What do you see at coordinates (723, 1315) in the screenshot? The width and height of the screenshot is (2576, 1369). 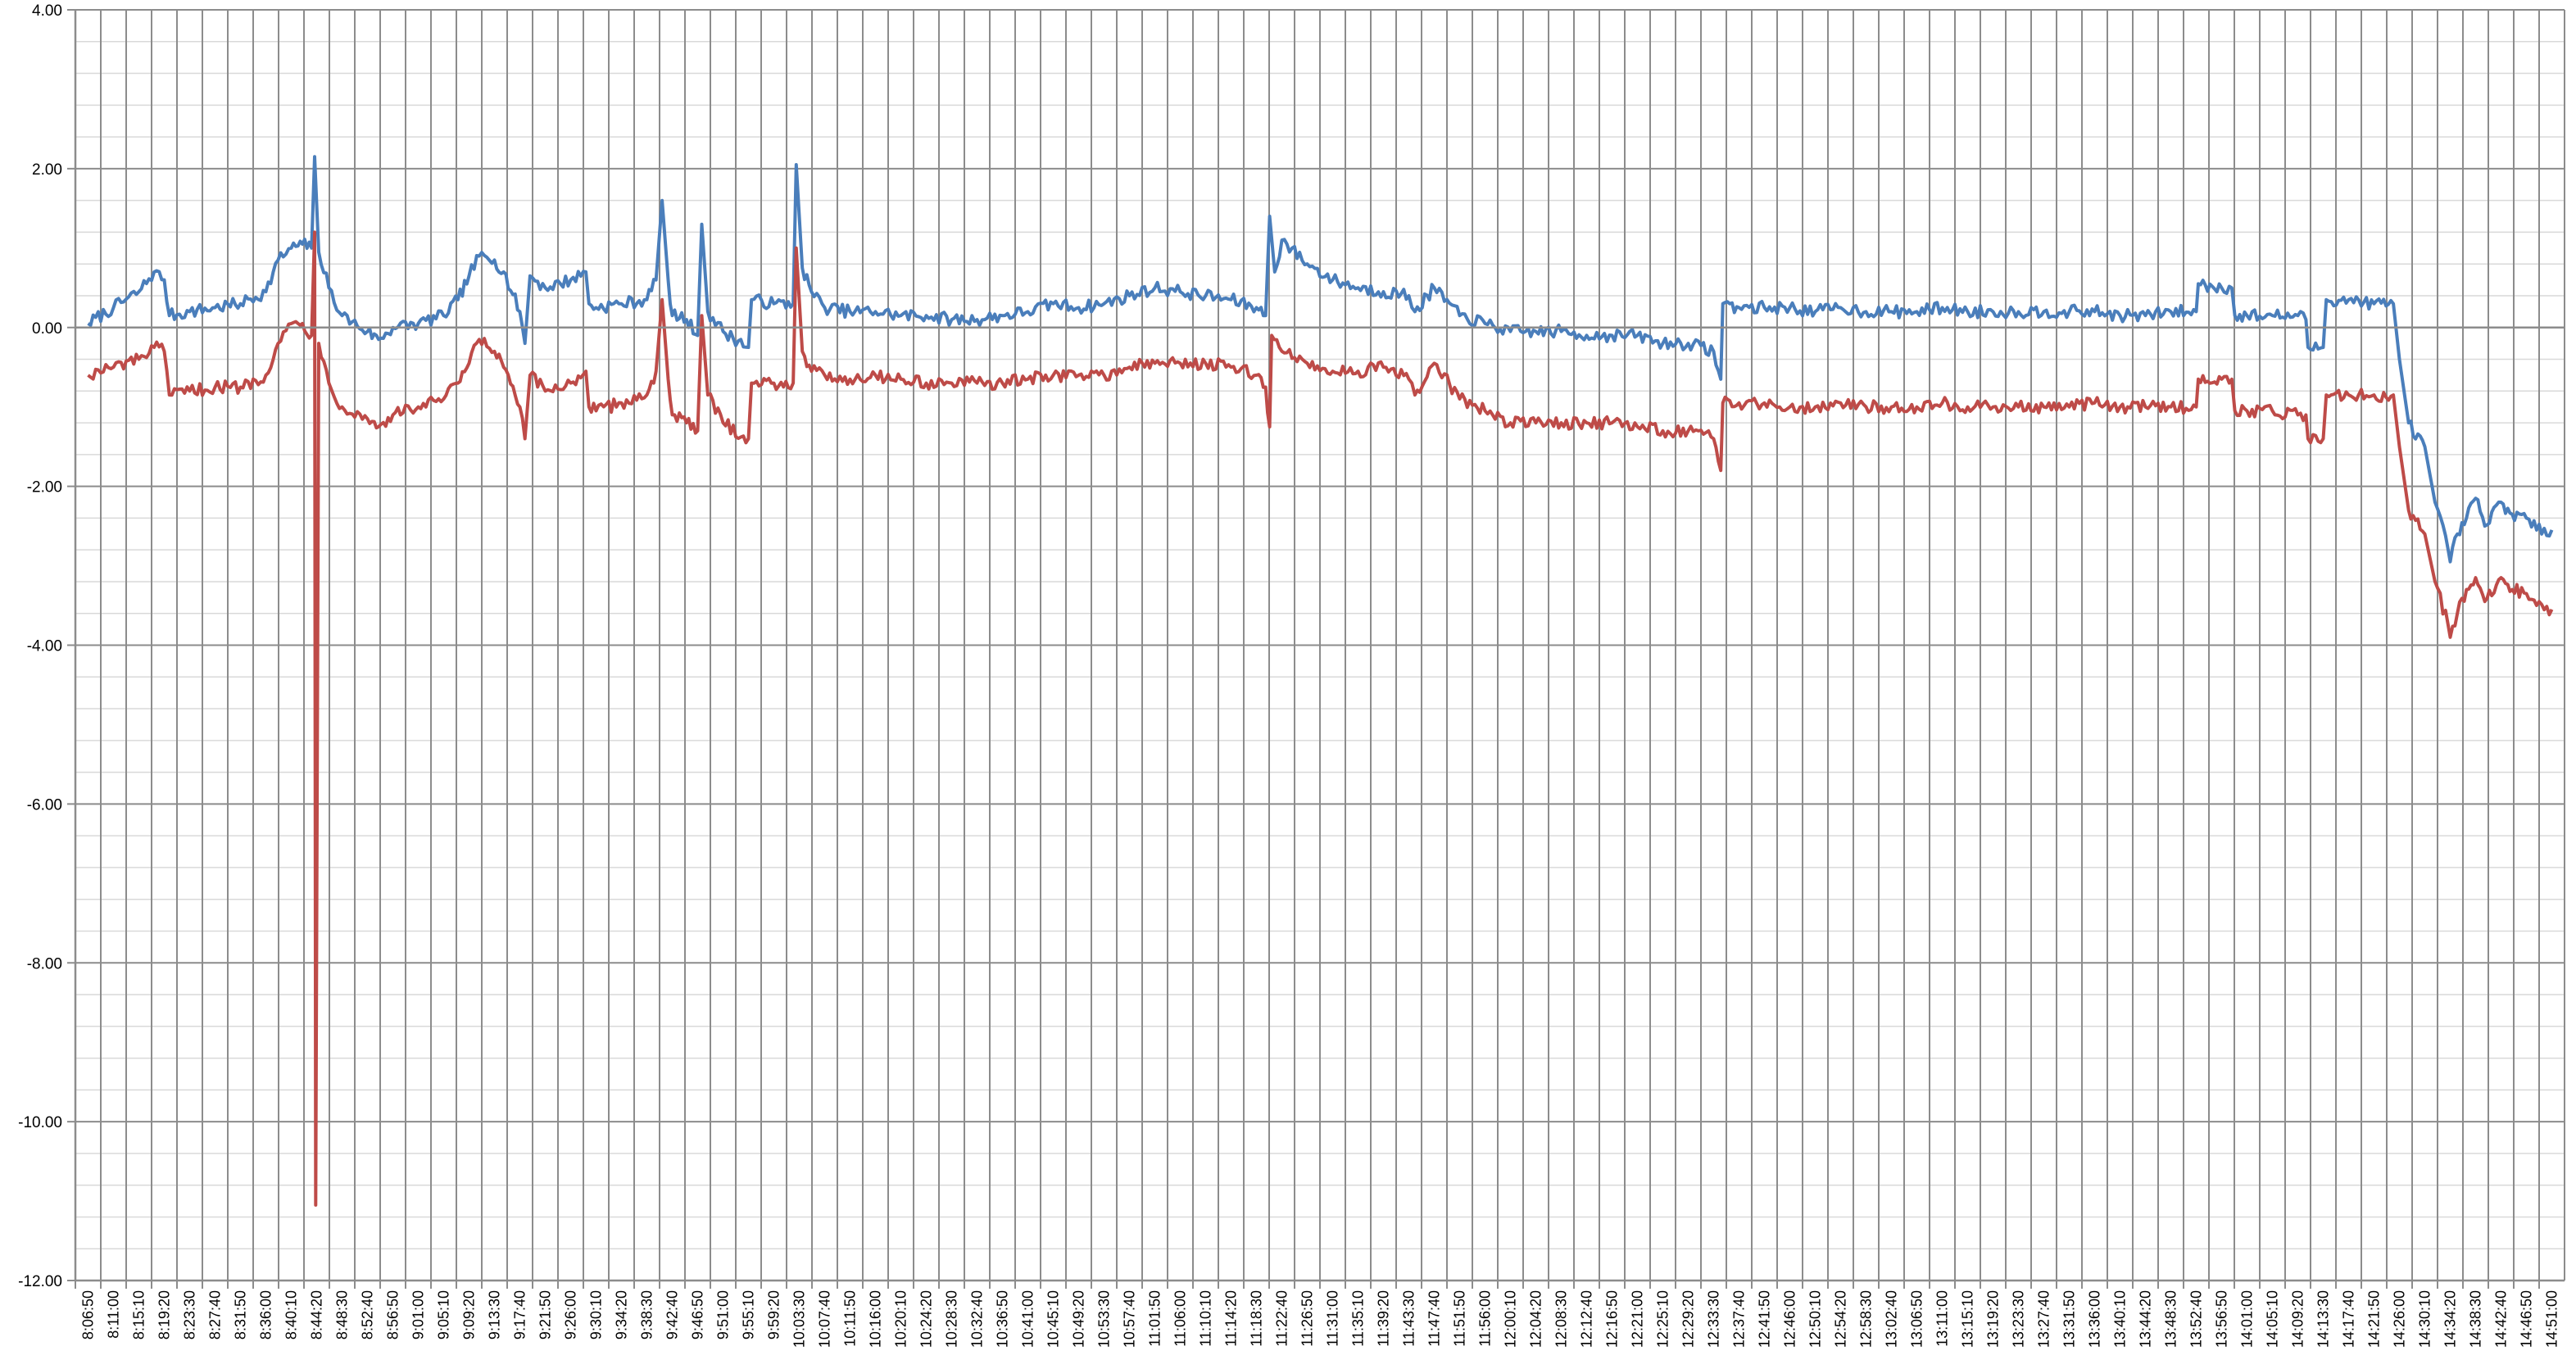 I see `x-tick-label: 9:51:00` at bounding box center [723, 1315].